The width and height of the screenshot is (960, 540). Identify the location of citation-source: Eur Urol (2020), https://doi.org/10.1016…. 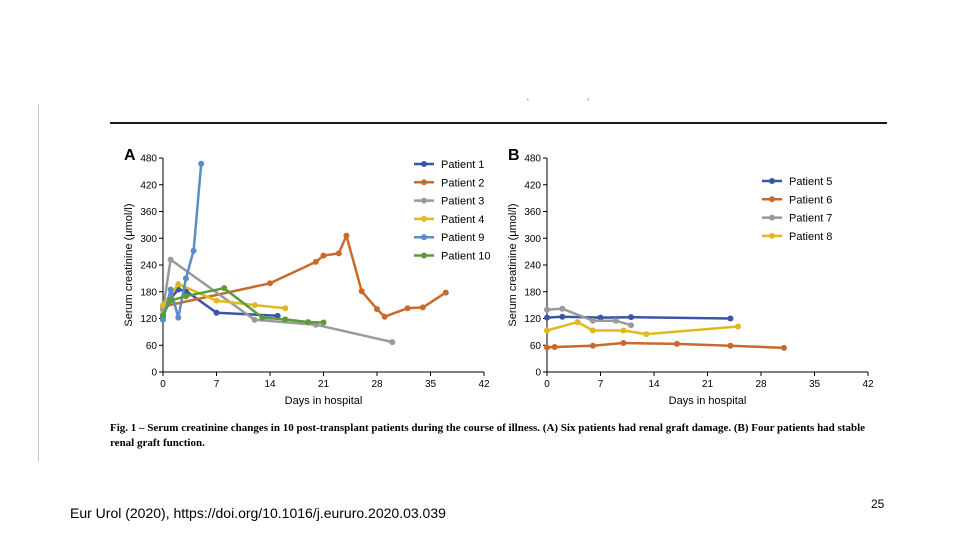
(258, 513).